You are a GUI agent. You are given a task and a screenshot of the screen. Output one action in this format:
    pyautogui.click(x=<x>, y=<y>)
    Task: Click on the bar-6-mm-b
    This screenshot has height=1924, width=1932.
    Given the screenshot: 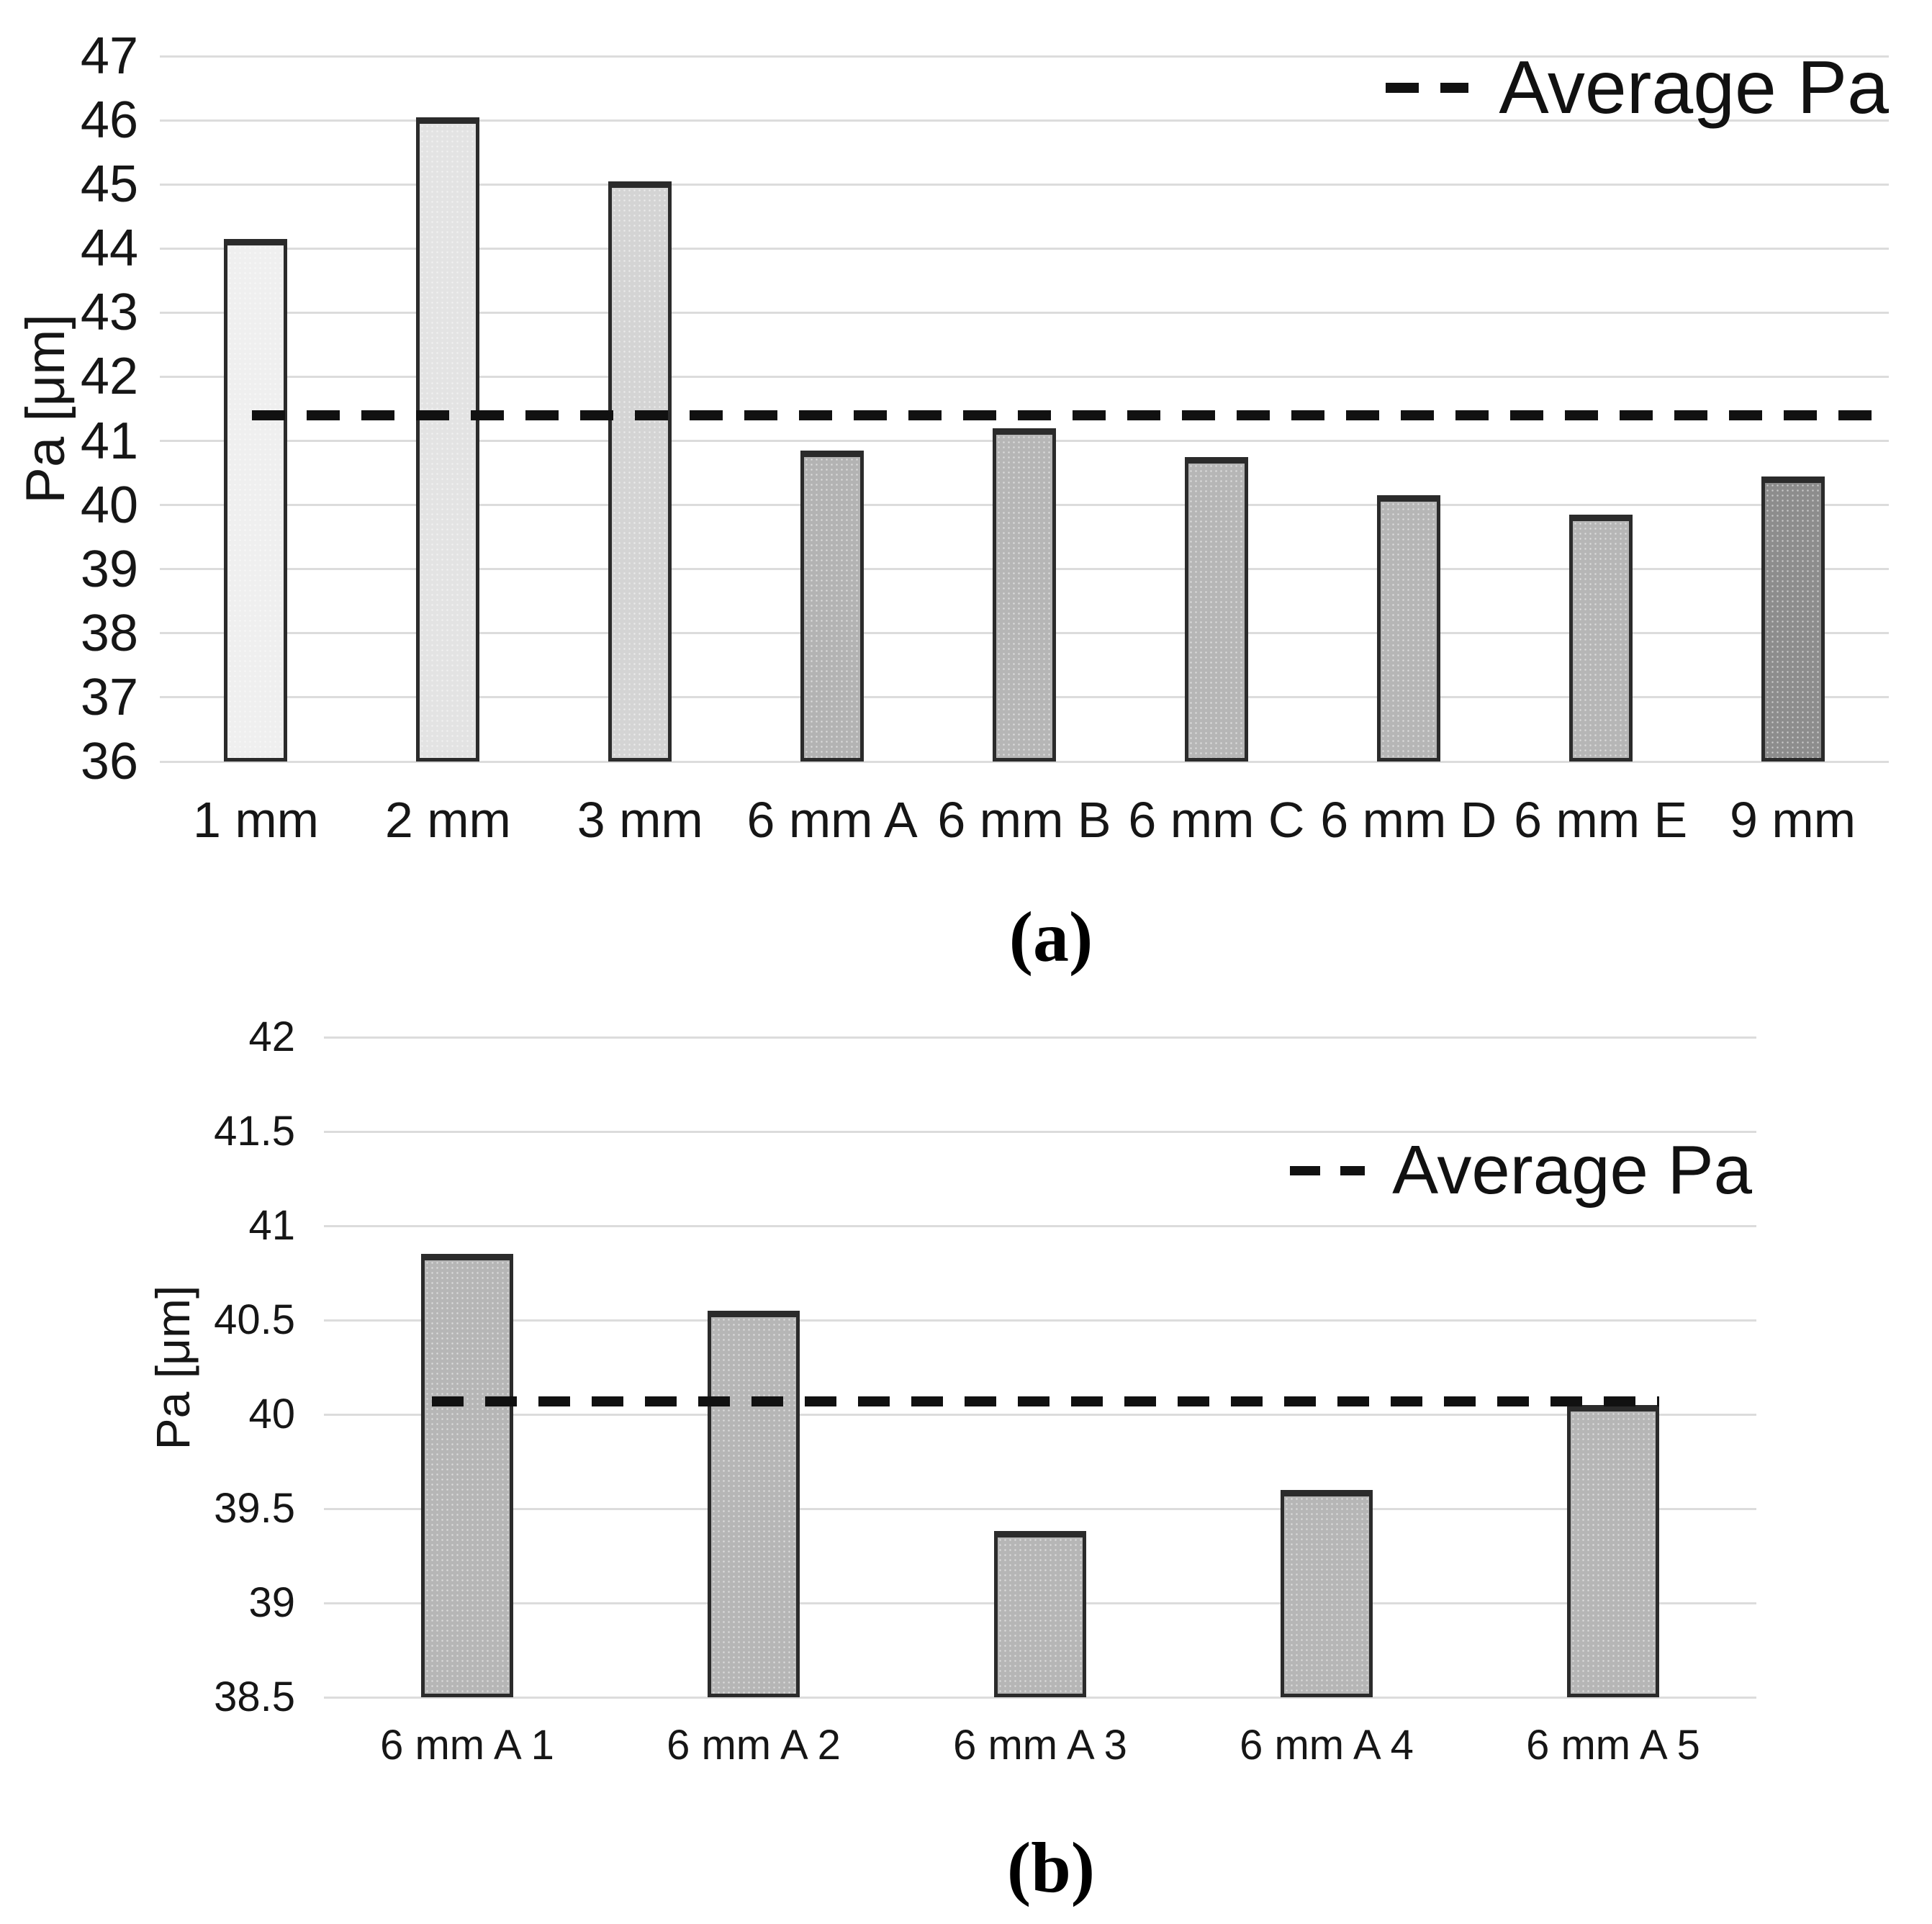 What is the action you would take?
    pyautogui.click(x=1024, y=595)
    